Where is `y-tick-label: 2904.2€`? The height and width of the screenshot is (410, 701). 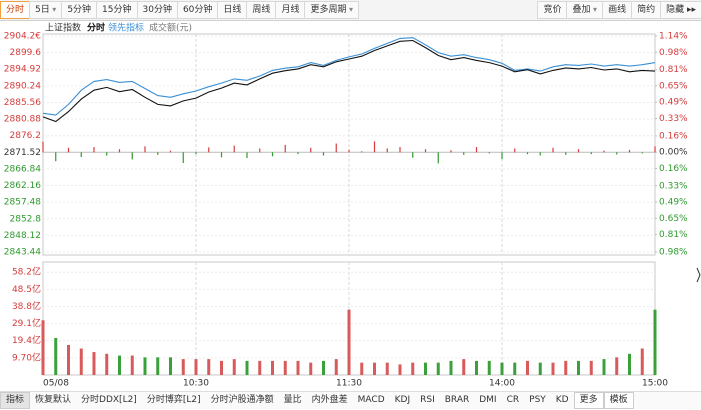
y-tick-label: 2904.2€ is located at coordinates (22, 37).